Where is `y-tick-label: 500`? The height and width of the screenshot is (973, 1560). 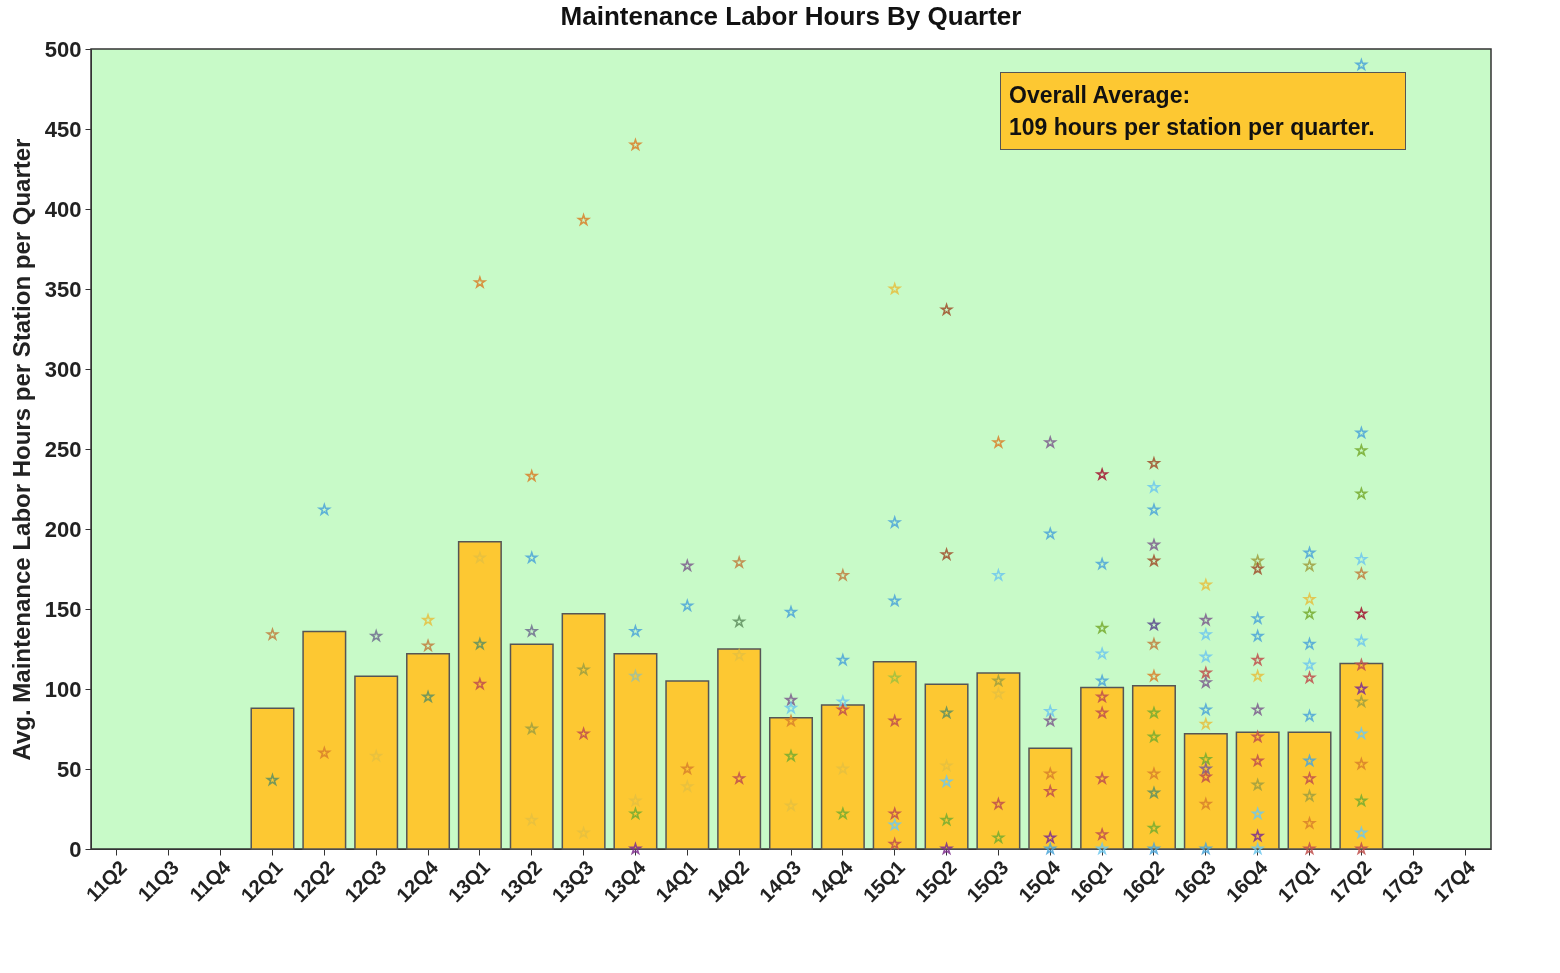
y-tick-label: 500 is located at coordinates (63, 49).